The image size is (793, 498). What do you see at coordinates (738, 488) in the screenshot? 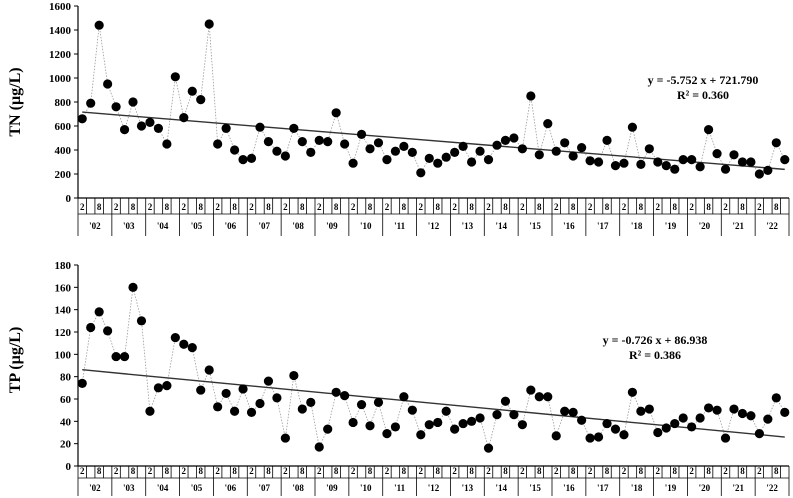
I see `tp-year-label: '21` at bounding box center [738, 488].